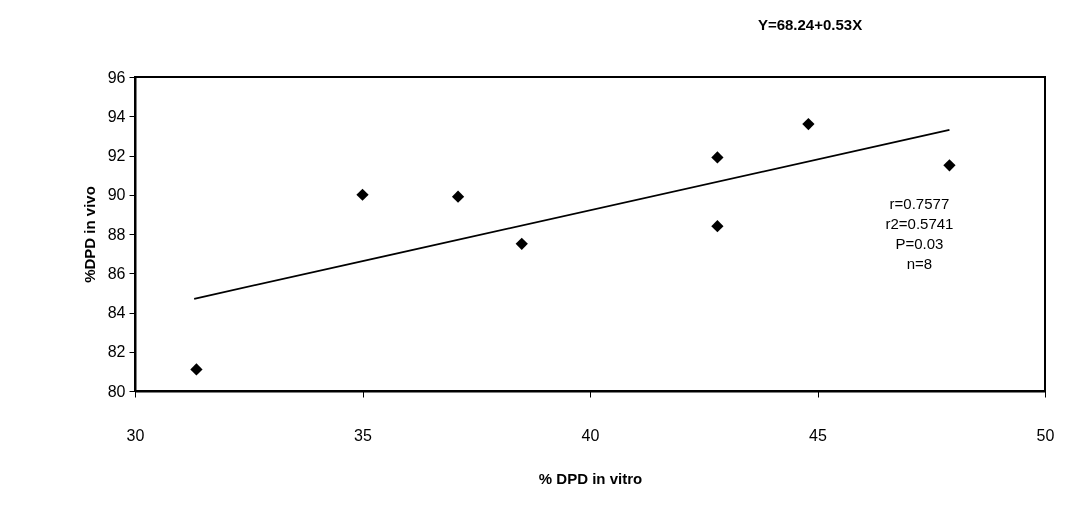 The image size is (1085, 513). What do you see at coordinates (116, 195) in the screenshot?
I see `y-tick-label: 90` at bounding box center [116, 195].